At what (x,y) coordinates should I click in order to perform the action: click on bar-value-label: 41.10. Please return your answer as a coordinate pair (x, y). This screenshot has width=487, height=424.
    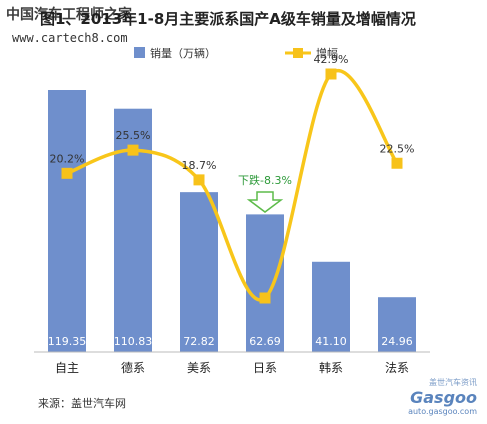
    Looking at the image, I should click on (331, 341).